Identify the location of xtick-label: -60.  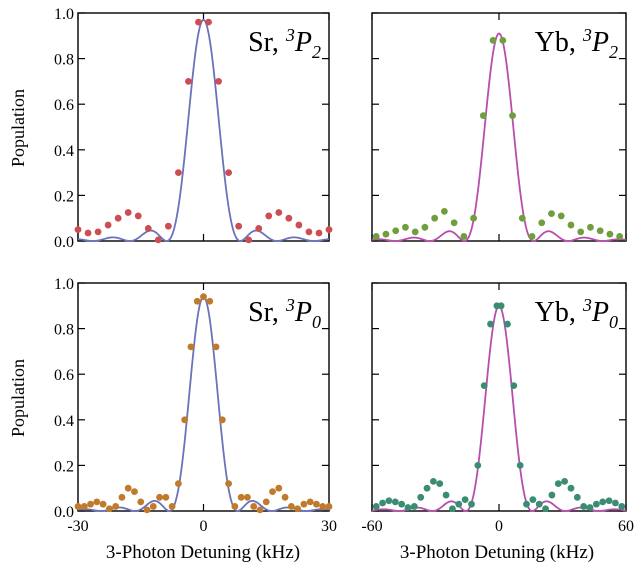
(371, 526).